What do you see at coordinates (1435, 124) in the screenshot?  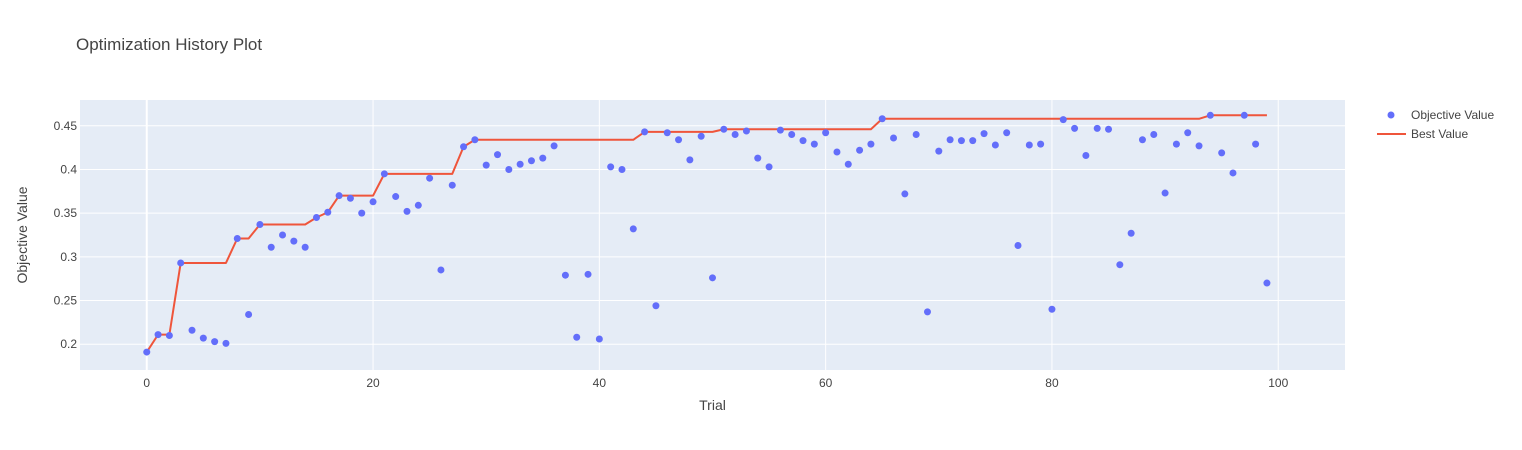 I see `legend: Objective Value Best Value` at bounding box center [1435, 124].